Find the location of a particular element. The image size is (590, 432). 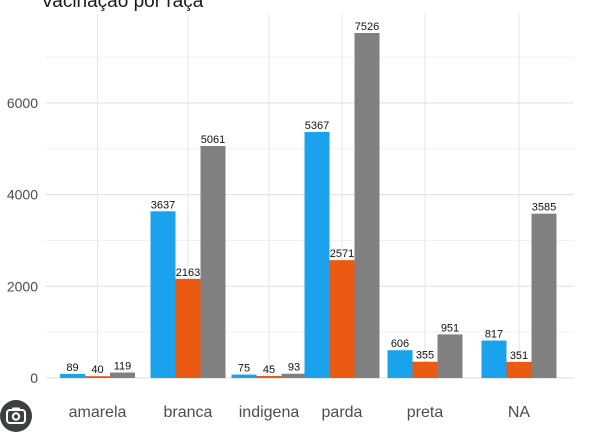

x-tick-label: branca is located at coordinates (188, 412).